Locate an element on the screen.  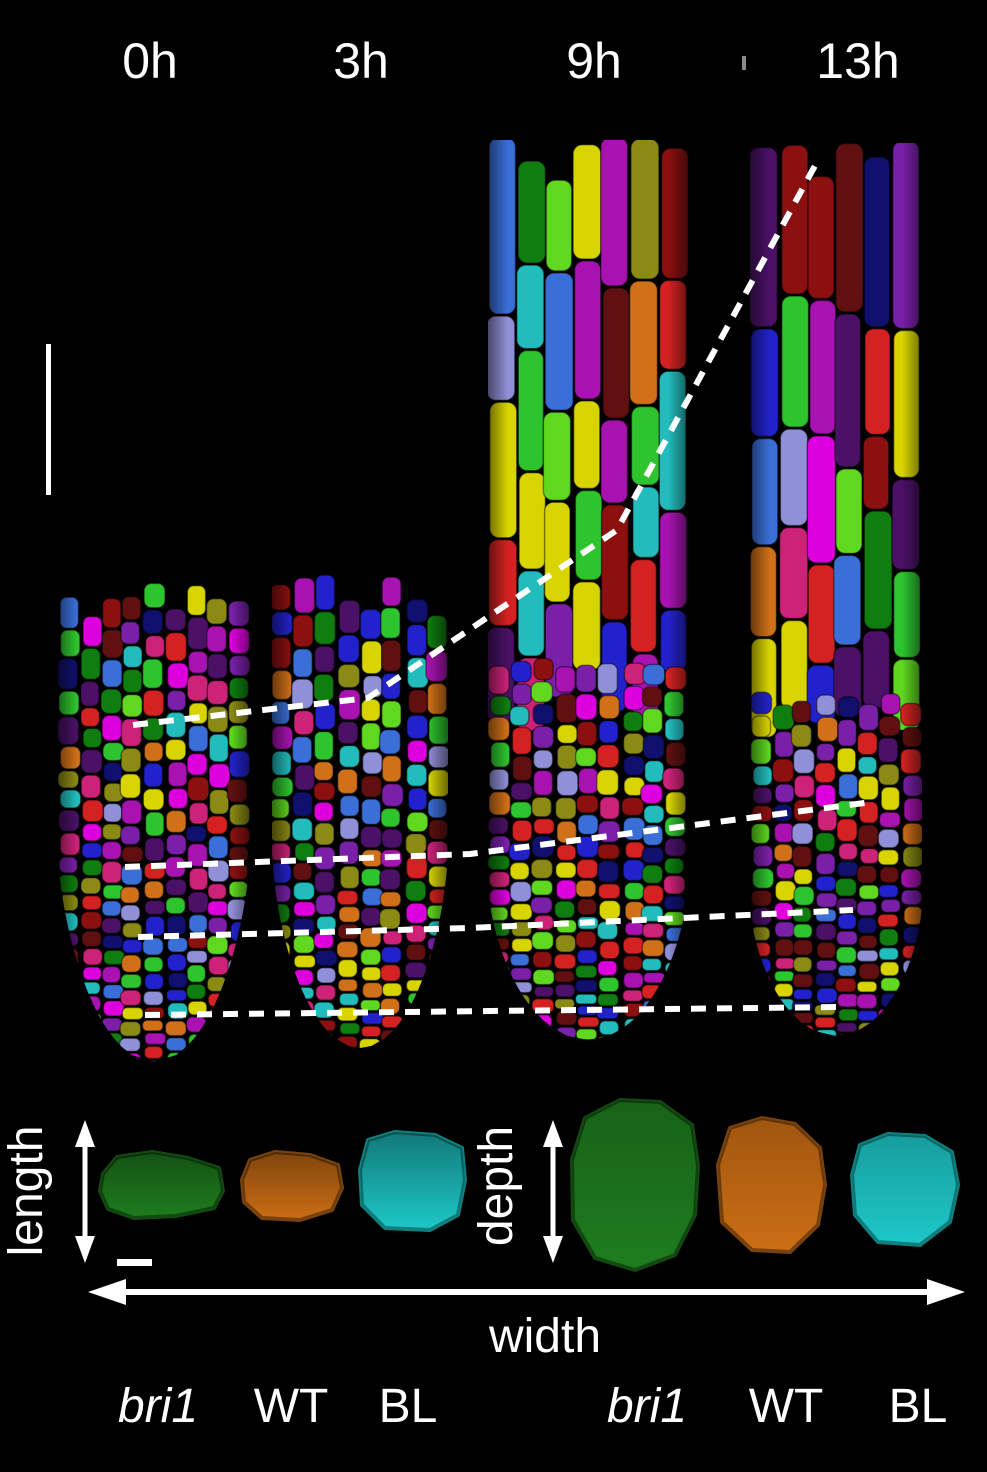
tick-mark is located at coordinates (744, 63).